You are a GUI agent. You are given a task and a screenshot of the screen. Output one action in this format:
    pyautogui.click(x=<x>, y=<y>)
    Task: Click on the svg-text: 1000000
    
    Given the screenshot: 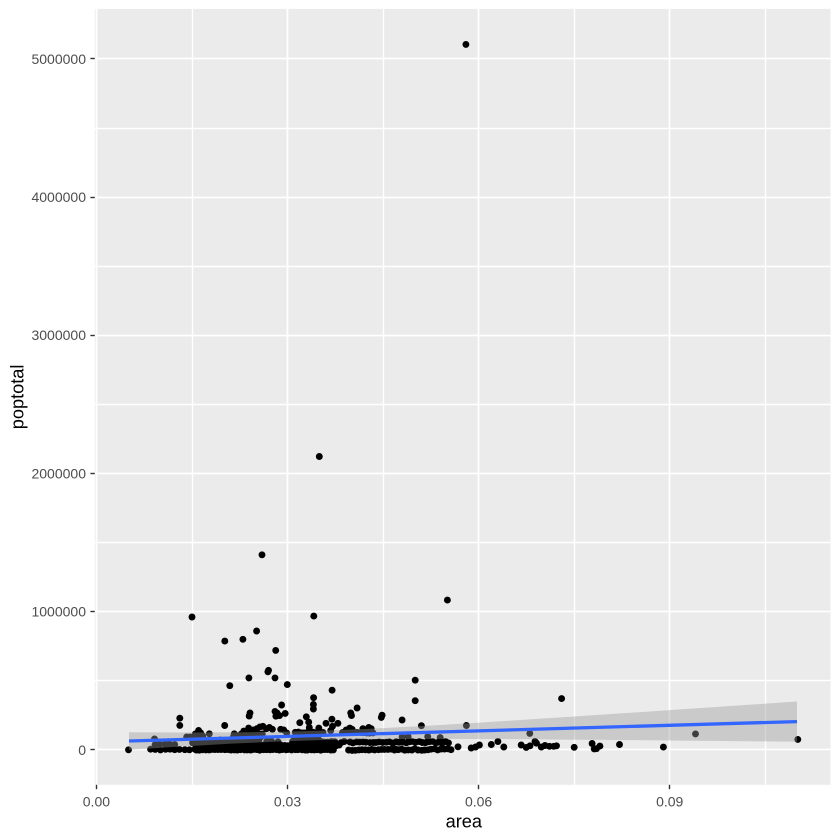 What is the action you would take?
    pyautogui.click(x=58, y=612)
    